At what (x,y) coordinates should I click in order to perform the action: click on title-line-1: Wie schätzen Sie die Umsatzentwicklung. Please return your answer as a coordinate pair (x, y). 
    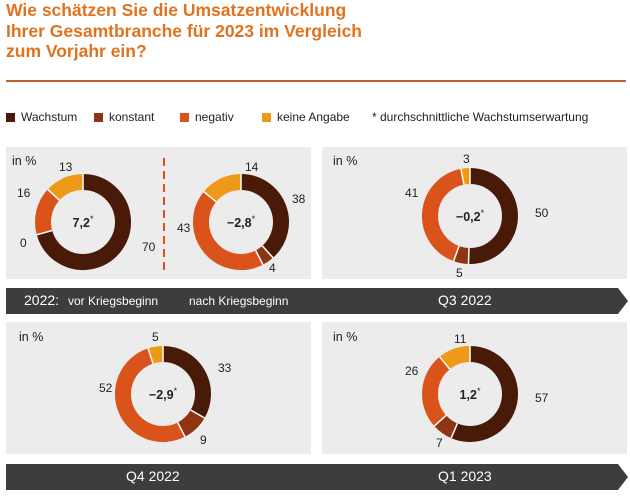
    Looking at the image, I should click on (176, 10).